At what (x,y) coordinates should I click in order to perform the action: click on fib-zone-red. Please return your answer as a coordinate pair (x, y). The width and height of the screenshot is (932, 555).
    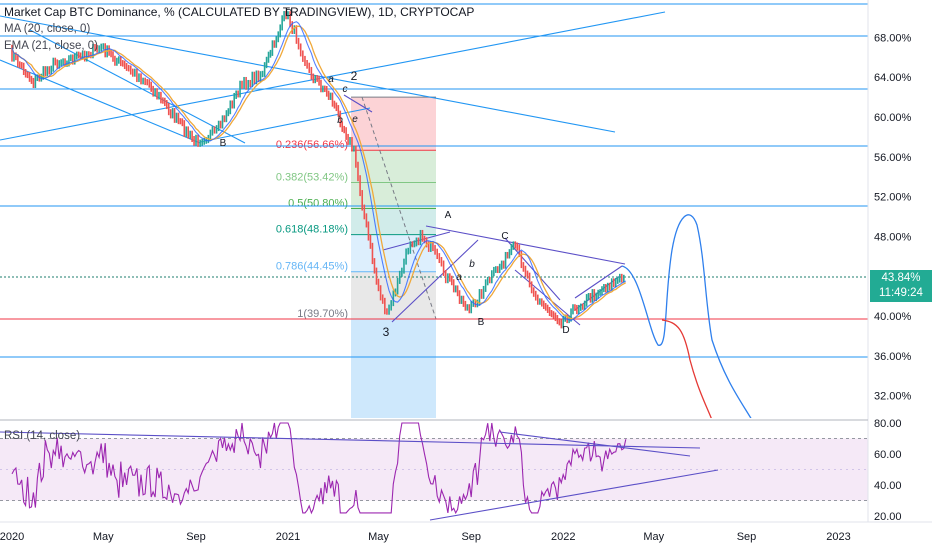
    Looking at the image, I should click on (393, 124).